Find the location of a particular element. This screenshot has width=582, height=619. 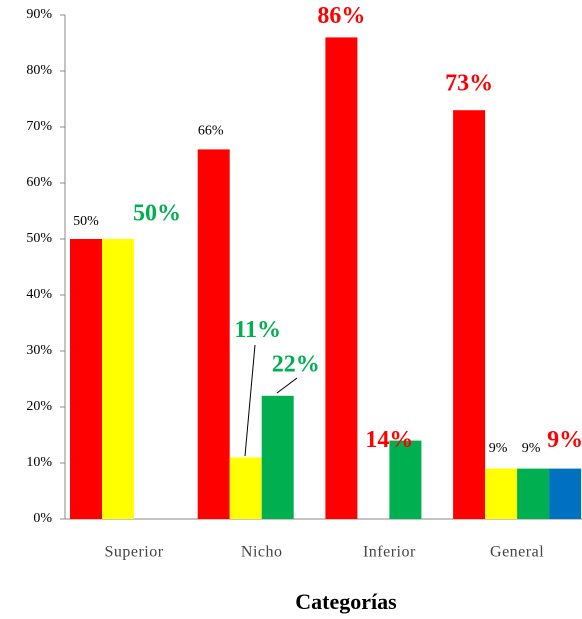

data-label: 73% is located at coordinates (469, 84).